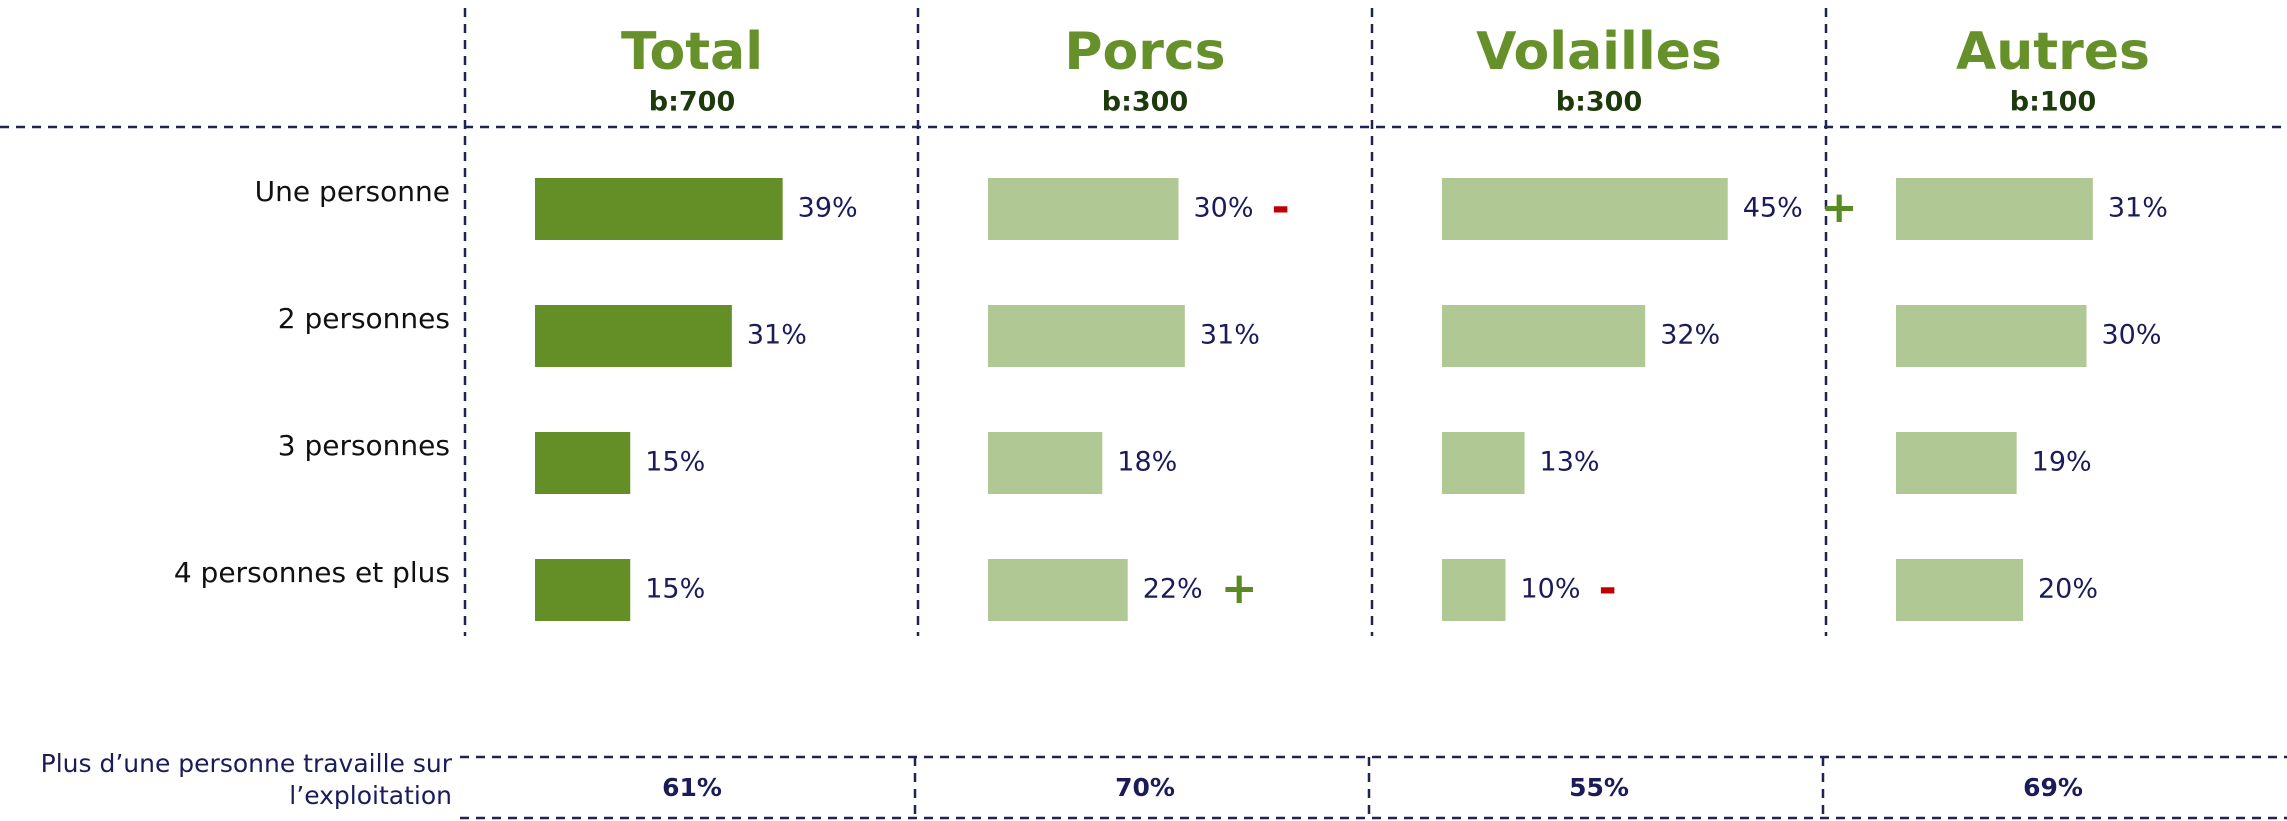 The width and height of the screenshot is (2287, 821). What do you see at coordinates (1551, 589) in the screenshot?
I see `value-label: 10%` at bounding box center [1551, 589].